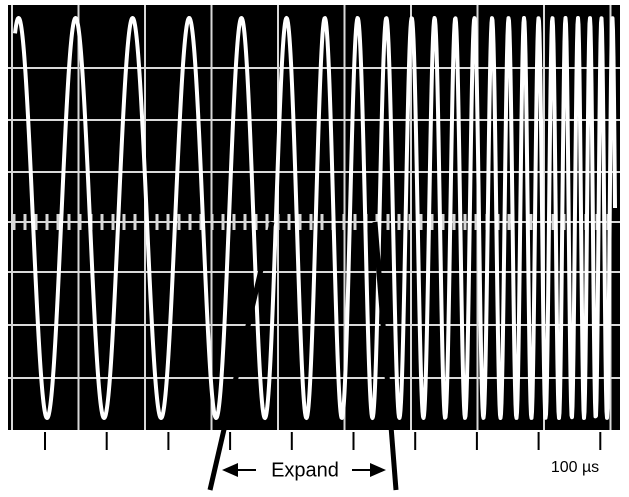 The height and width of the screenshot is (497, 629). What do you see at coordinates (575, 467) in the screenshot?
I see `timebase-label: 100 µs` at bounding box center [575, 467].